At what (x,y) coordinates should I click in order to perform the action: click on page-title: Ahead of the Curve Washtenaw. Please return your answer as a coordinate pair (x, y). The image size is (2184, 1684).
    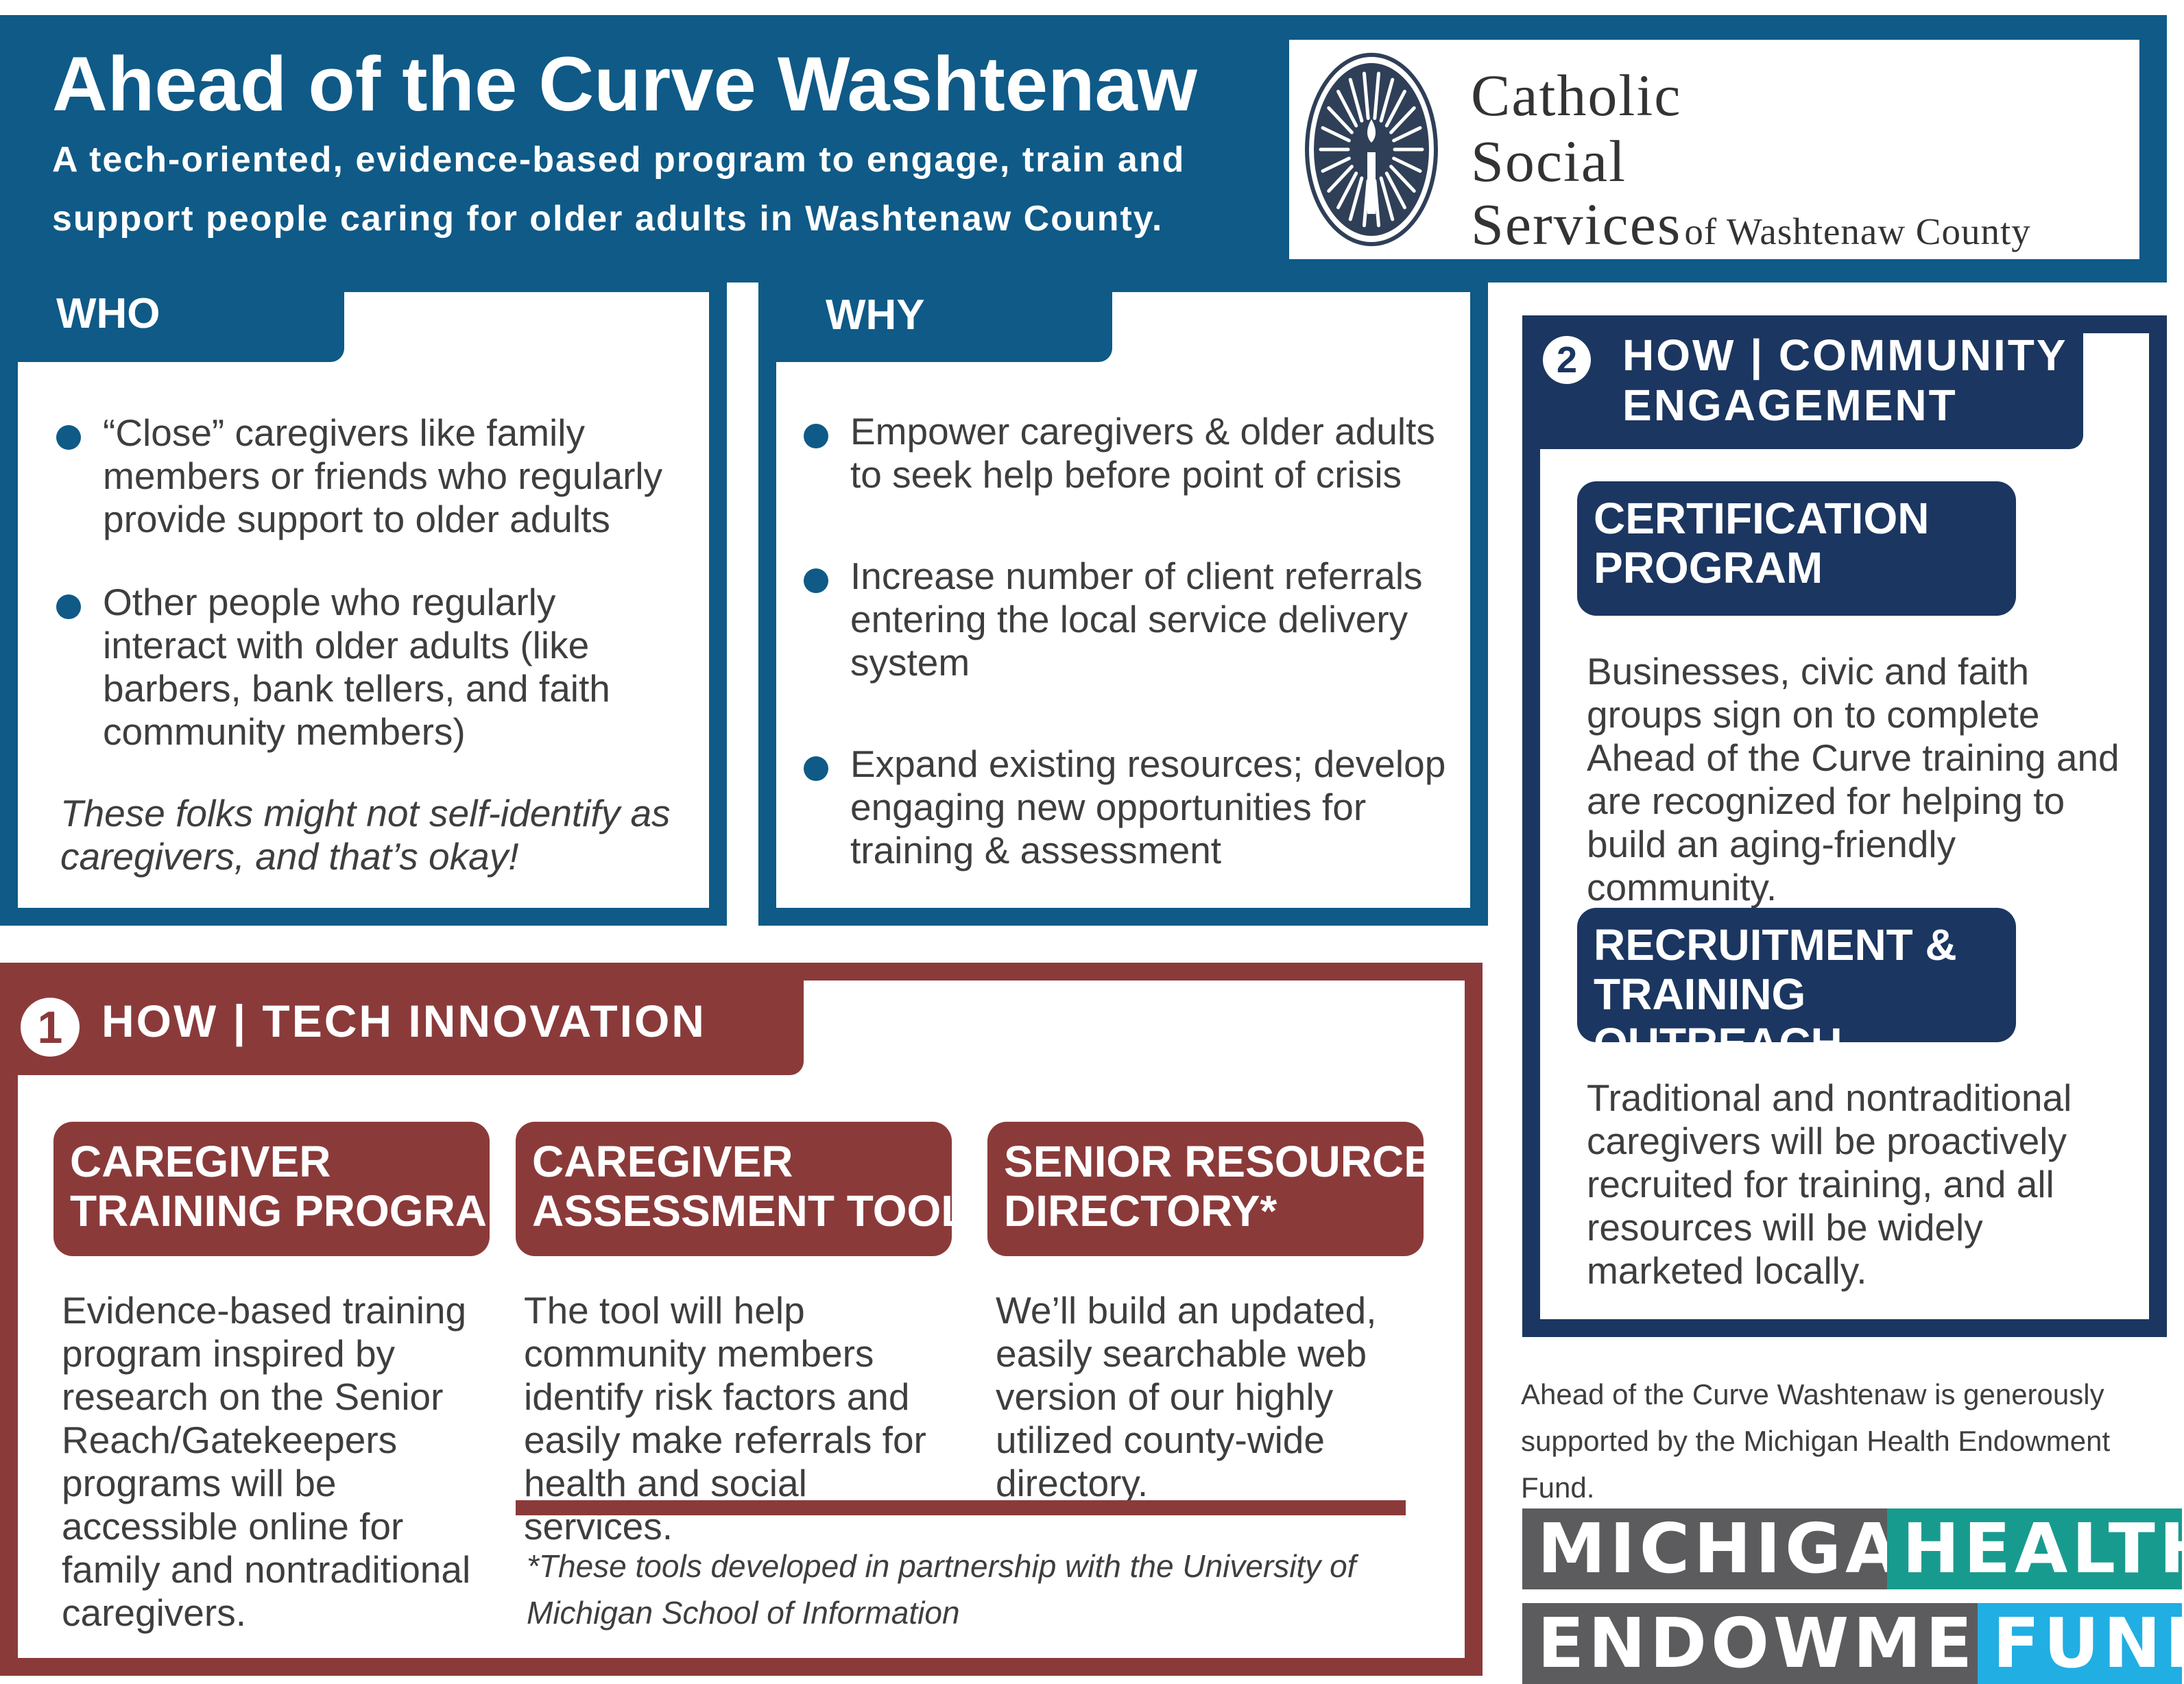
    Looking at the image, I should click on (624, 84).